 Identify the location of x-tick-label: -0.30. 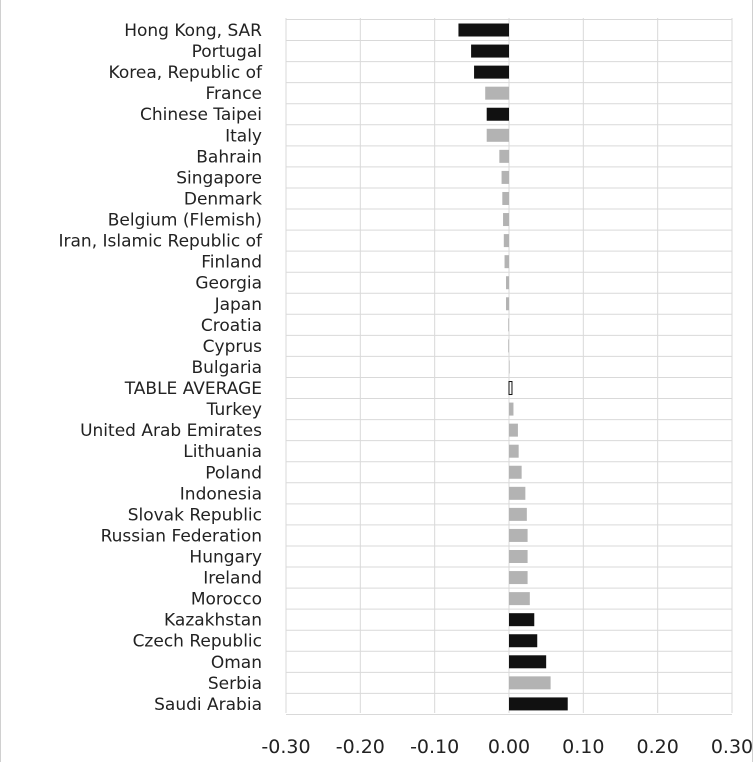
(285, 747).